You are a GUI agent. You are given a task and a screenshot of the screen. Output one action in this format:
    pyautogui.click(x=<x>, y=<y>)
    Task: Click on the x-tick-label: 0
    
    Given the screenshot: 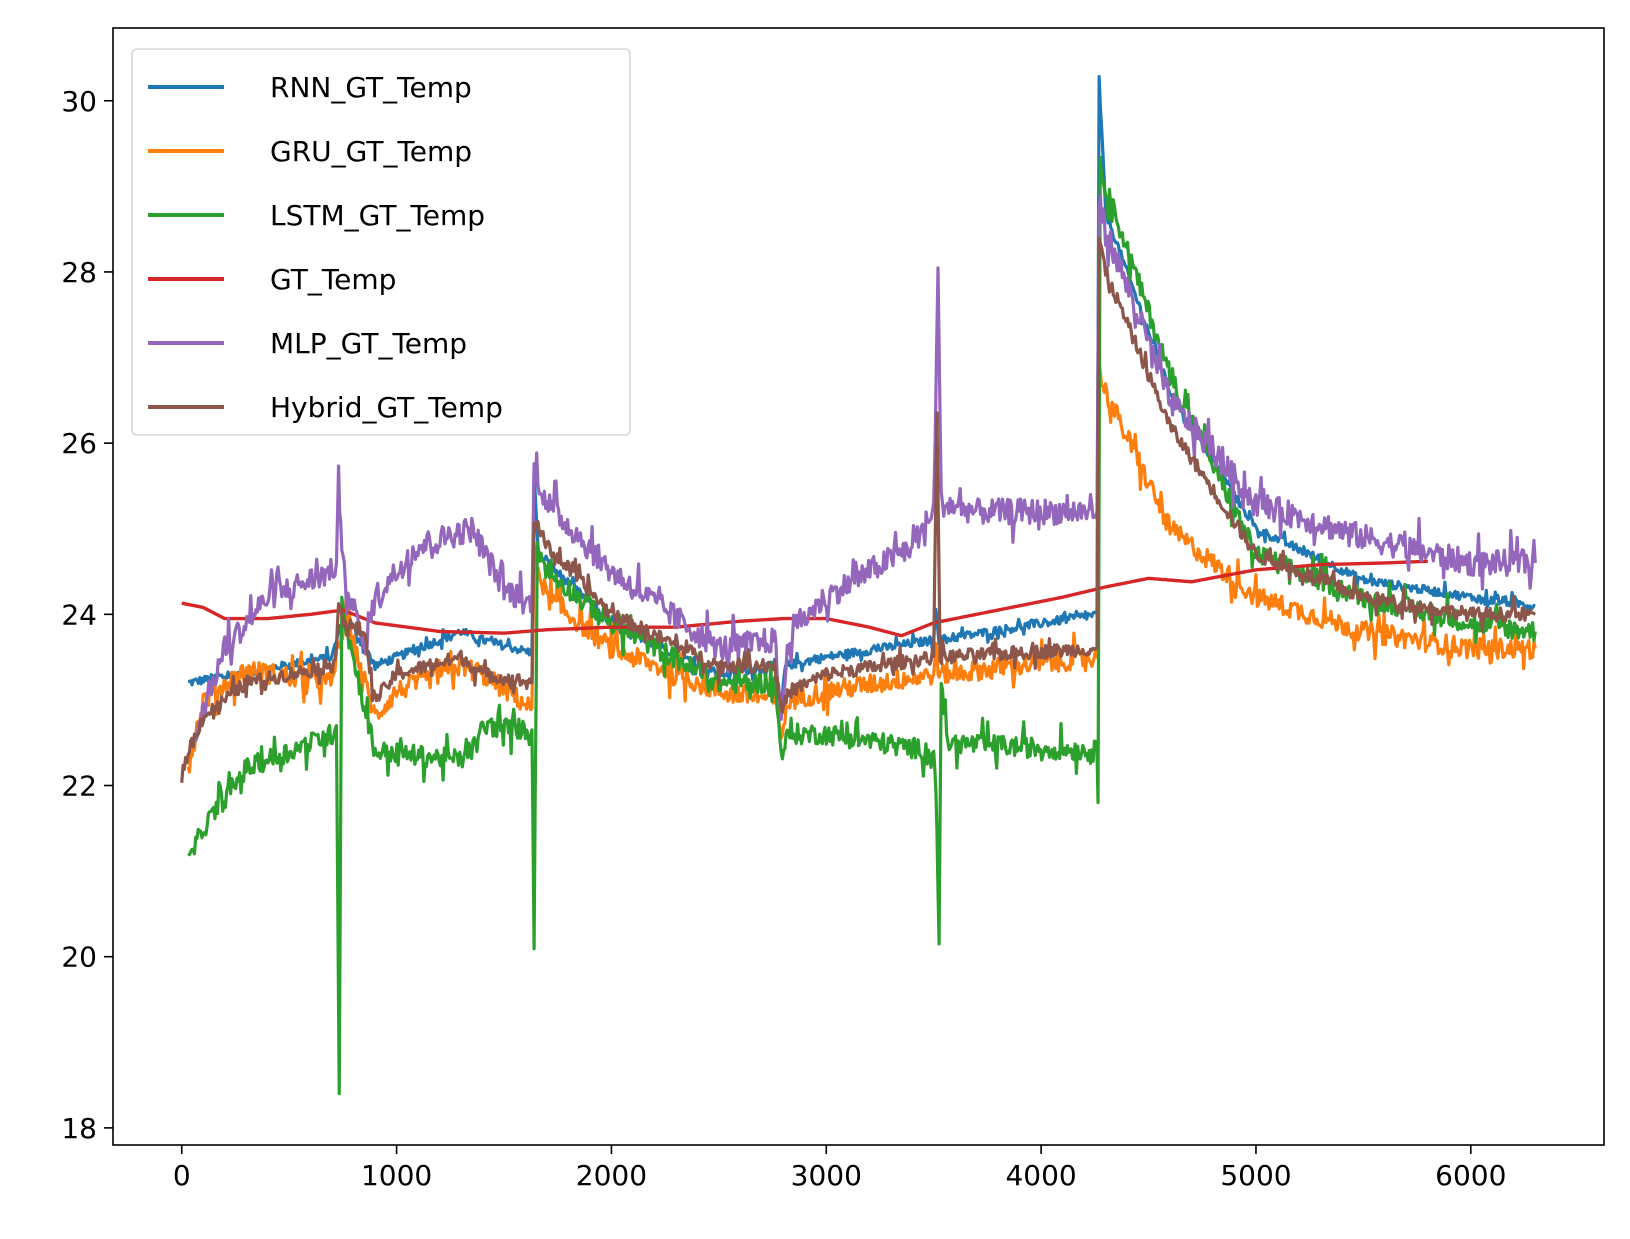 What is the action you would take?
    pyautogui.click(x=182, y=1175)
    